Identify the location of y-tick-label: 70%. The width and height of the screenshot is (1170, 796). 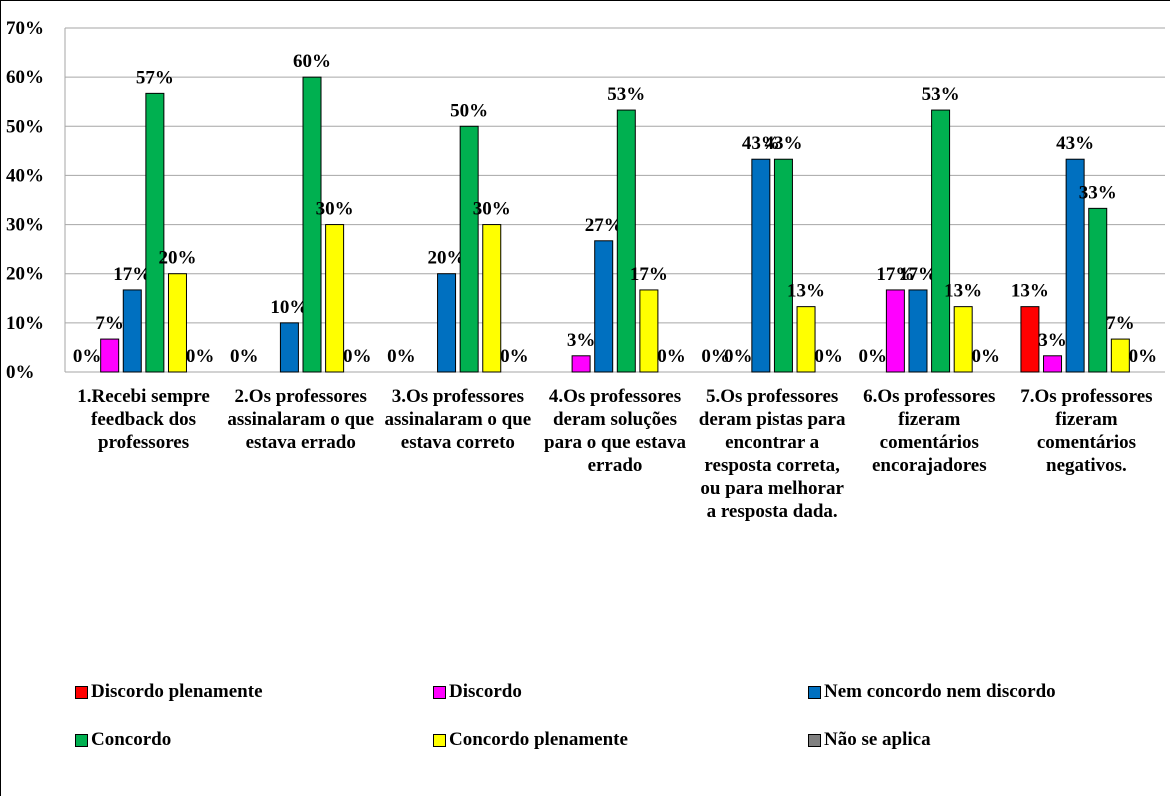
(25, 28).